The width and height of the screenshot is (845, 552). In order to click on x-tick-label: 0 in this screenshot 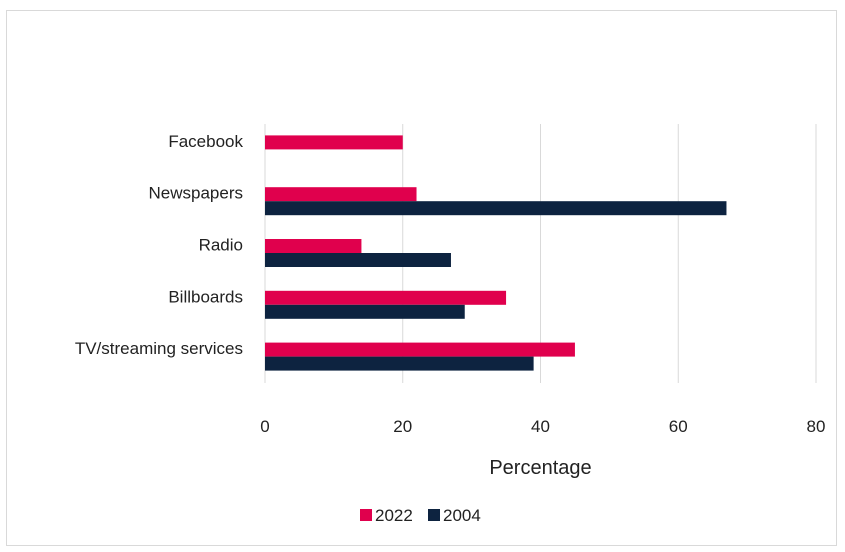, I will do `click(264, 426)`.